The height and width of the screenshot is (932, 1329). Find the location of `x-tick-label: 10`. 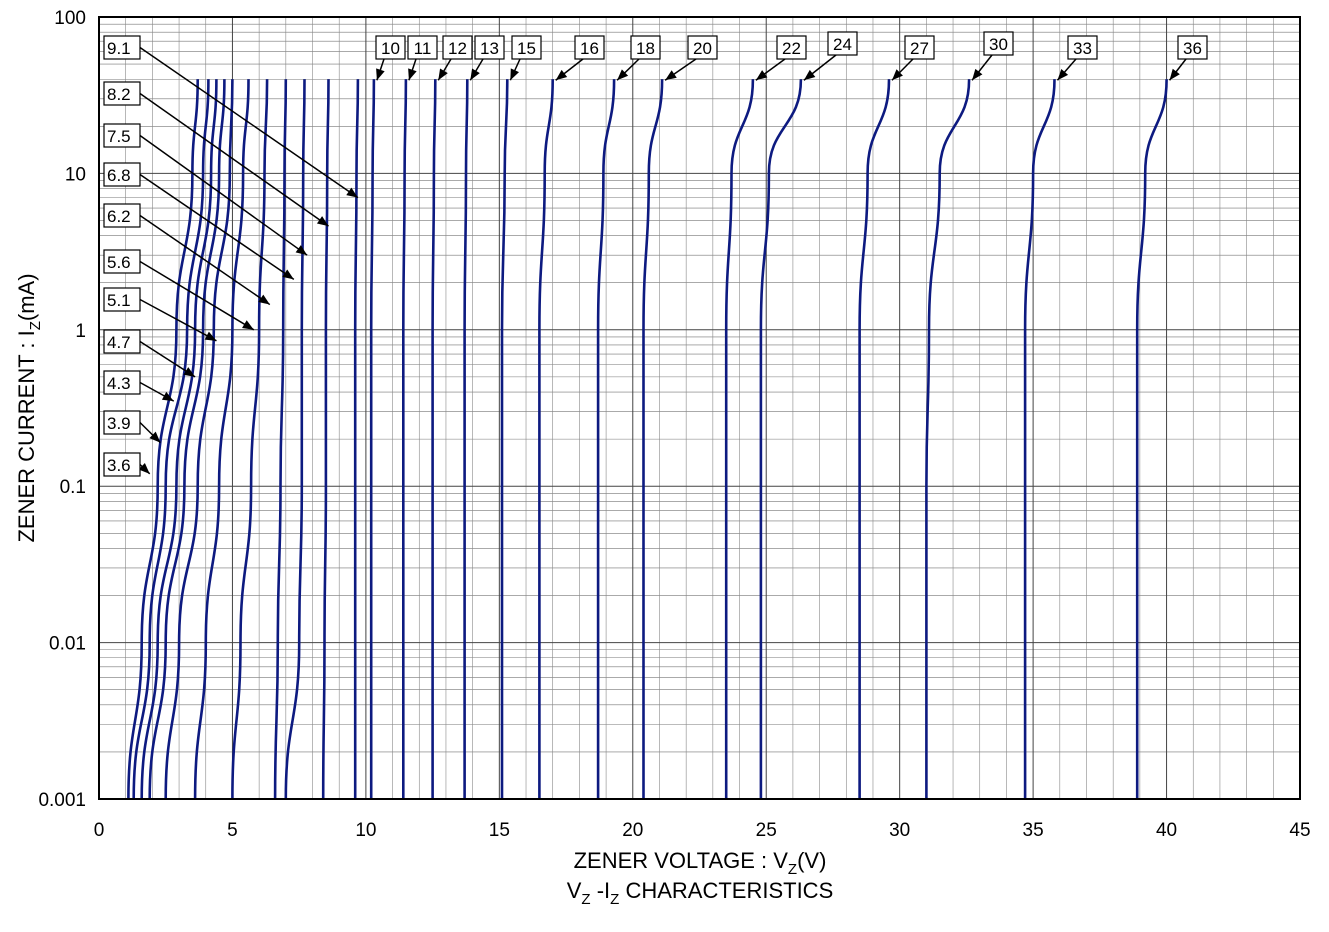

x-tick-label: 10 is located at coordinates (365, 830).